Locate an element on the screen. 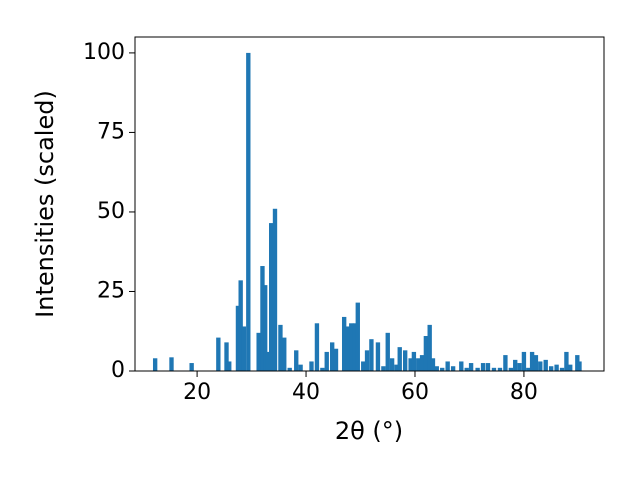 The height and width of the screenshot is (484, 640). x-tick-label: 60 is located at coordinates (415, 392).